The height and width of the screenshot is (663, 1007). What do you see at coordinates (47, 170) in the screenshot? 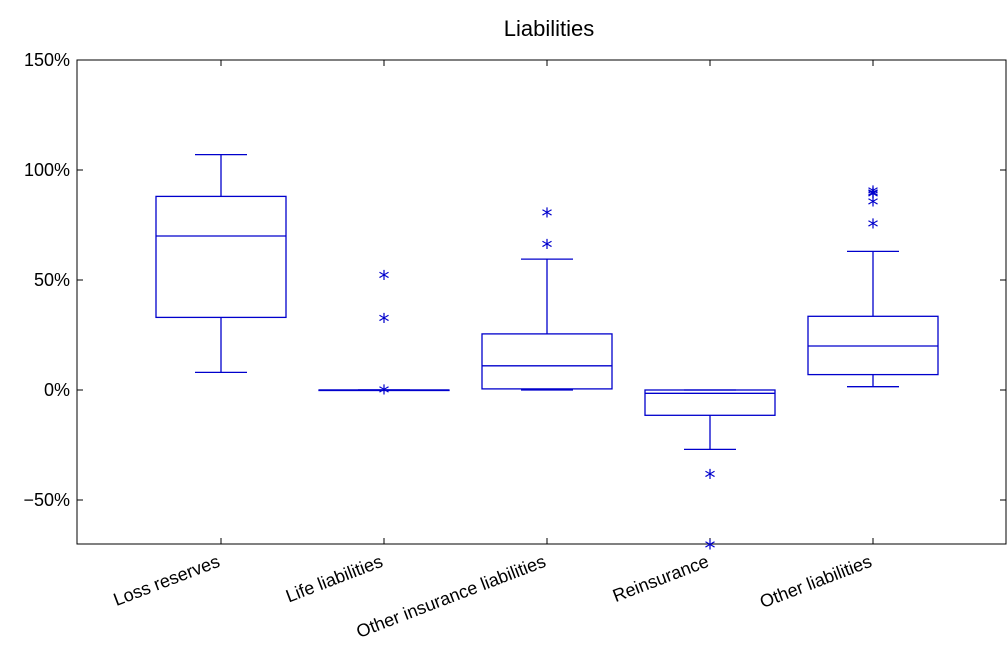
I see `y-tick-label: 100%` at bounding box center [47, 170].